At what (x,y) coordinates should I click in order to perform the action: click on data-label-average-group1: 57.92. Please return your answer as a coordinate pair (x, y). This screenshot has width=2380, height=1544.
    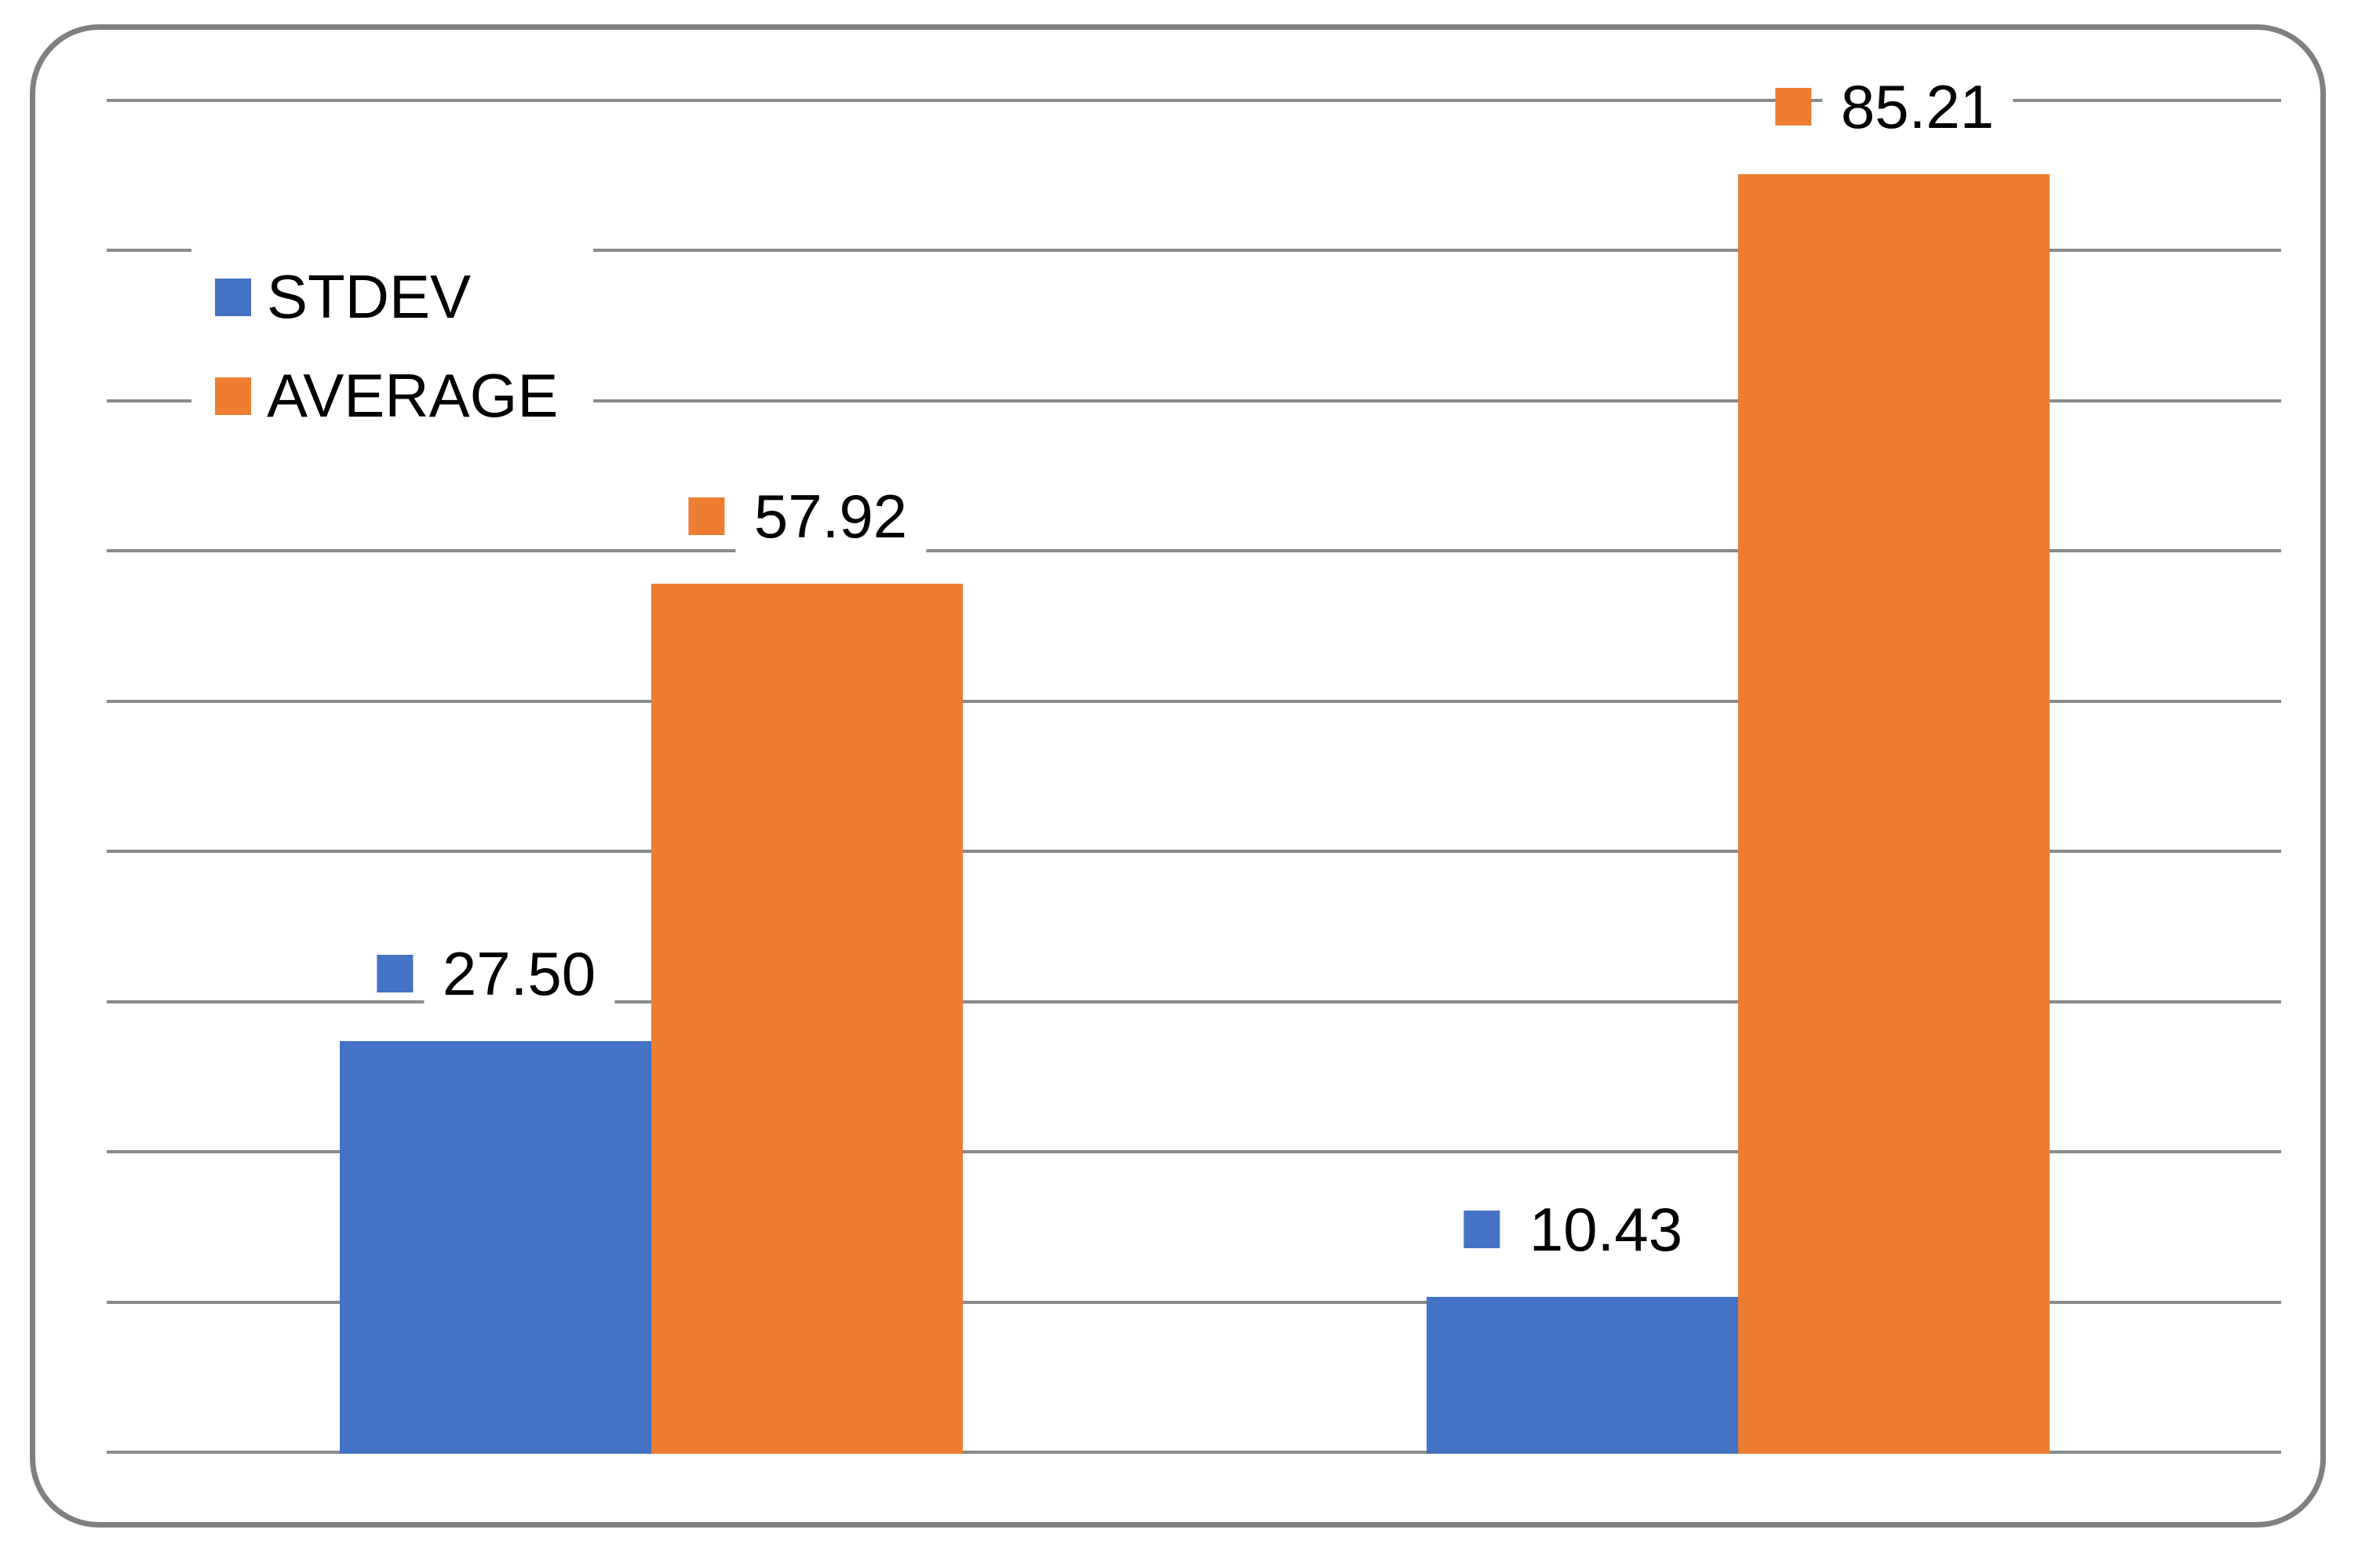
    Looking at the image, I should click on (807, 516).